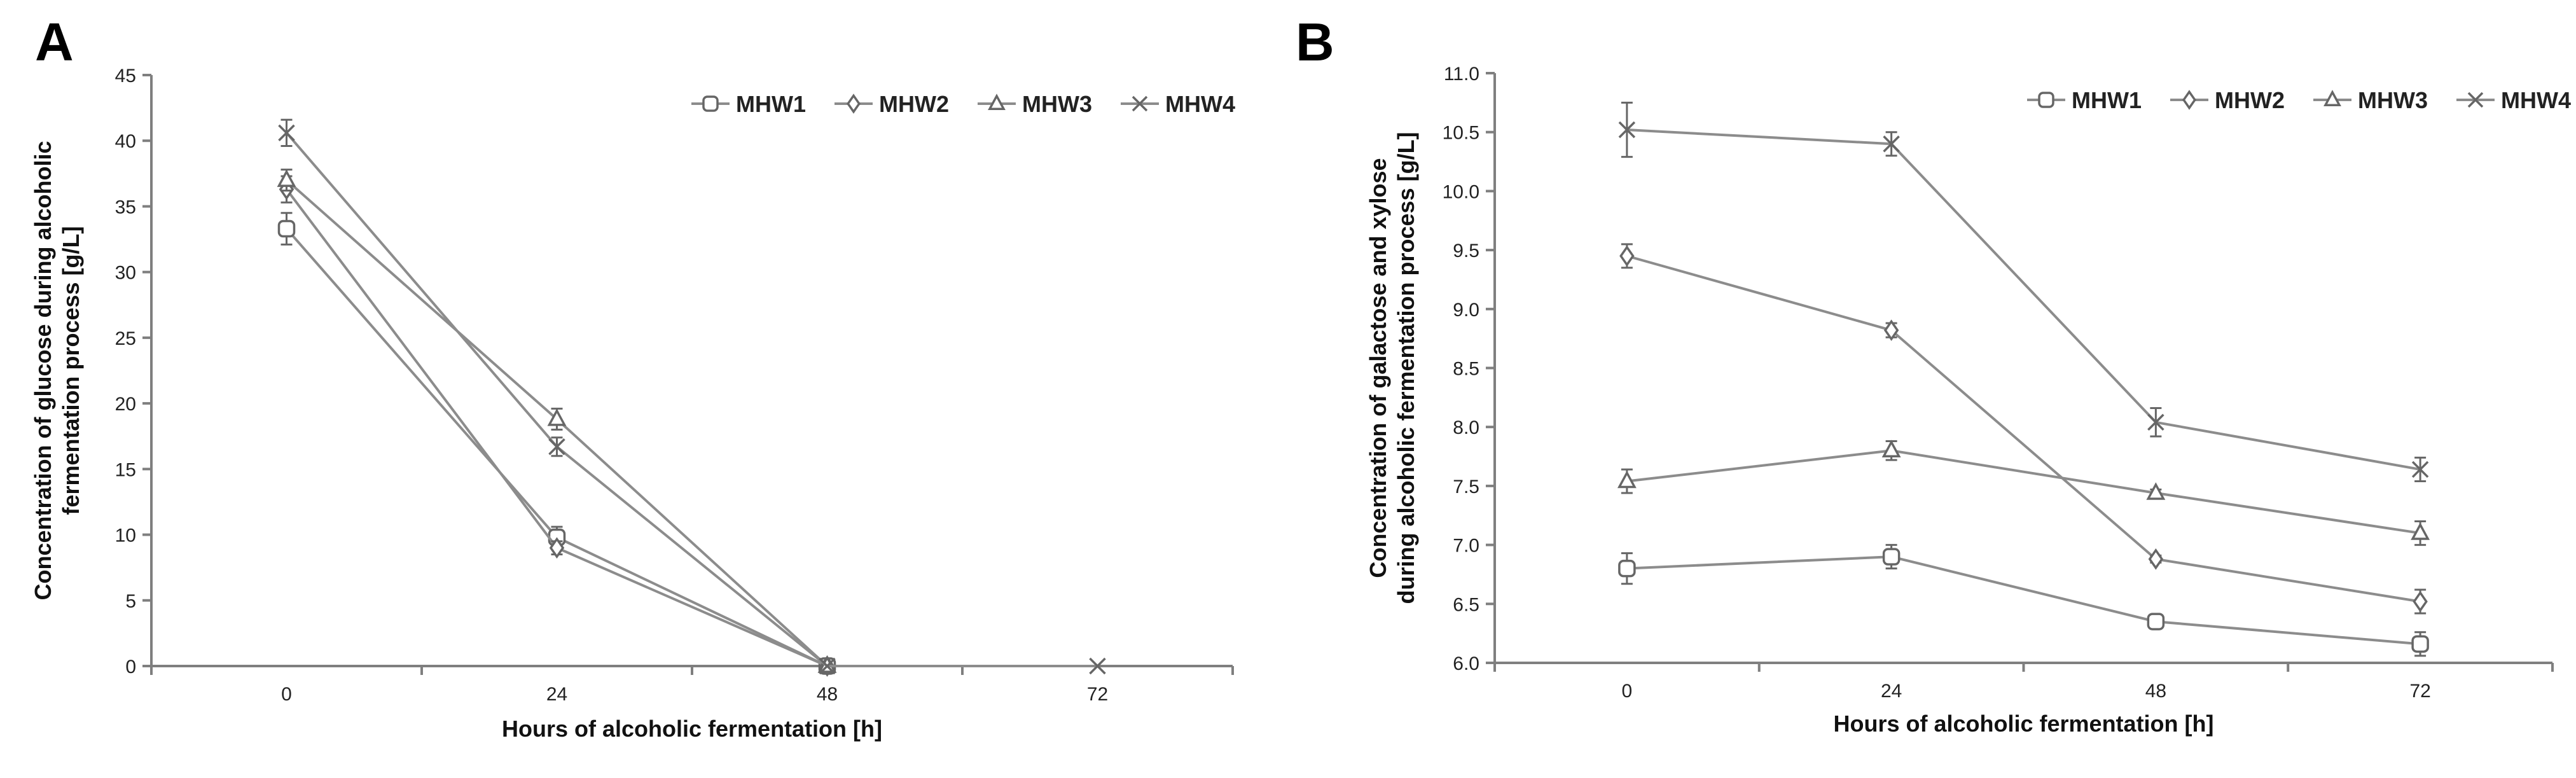 The width and height of the screenshot is (2576, 778). What do you see at coordinates (125, 273) in the screenshot?
I see `y-tick-label: 30` at bounding box center [125, 273].